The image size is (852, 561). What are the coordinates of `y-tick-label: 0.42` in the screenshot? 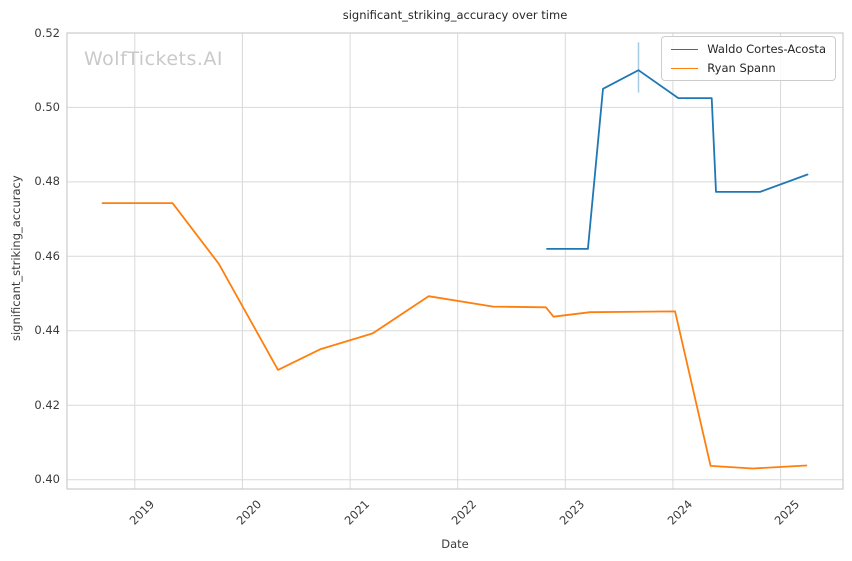 It's located at (47, 404).